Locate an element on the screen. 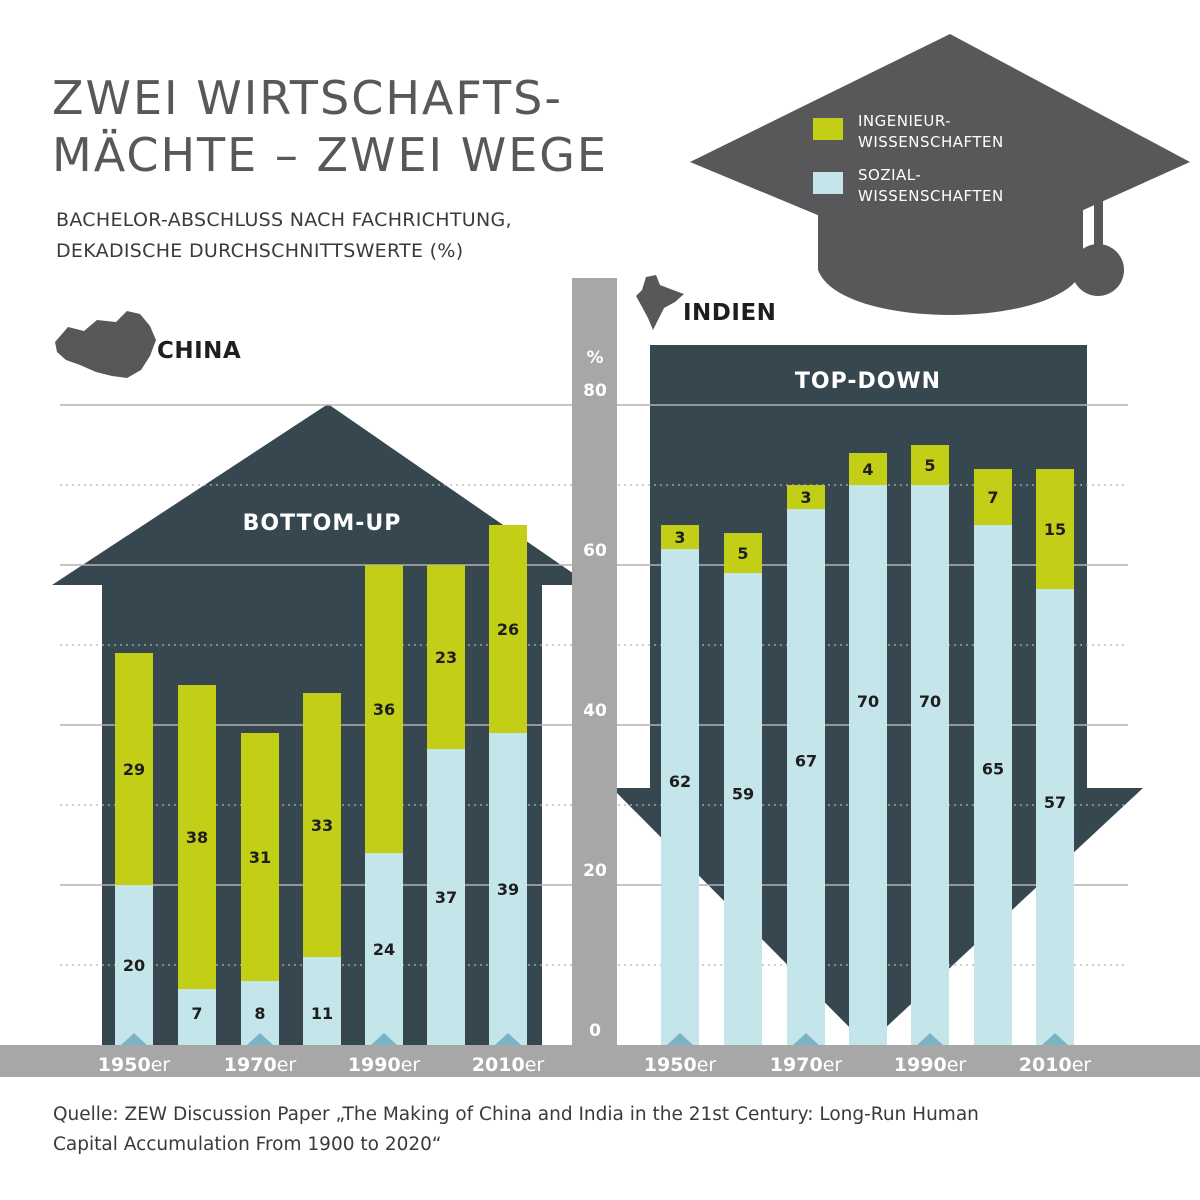  bar-value-social: 20 is located at coordinates (134, 965).